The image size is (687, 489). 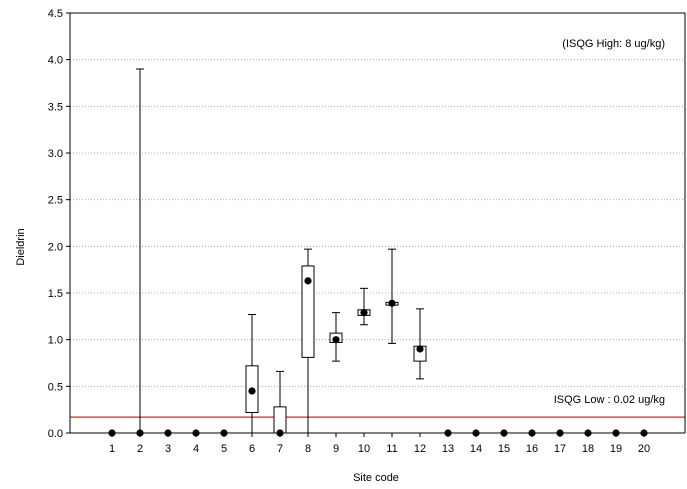 What do you see at coordinates (55, 61) in the screenshot?
I see `y-tick-label: 4.0` at bounding box center [55, 61].